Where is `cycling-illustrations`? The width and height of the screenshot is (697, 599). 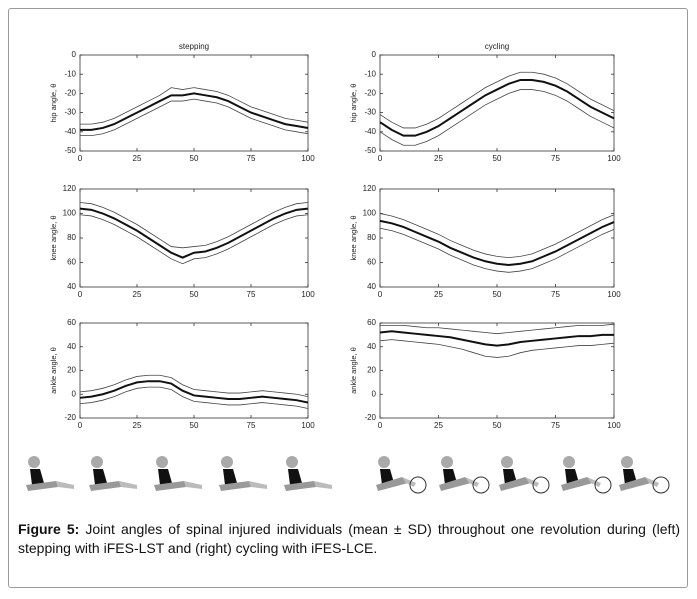 cycling-illustrations is located at coordinates (522, 474).